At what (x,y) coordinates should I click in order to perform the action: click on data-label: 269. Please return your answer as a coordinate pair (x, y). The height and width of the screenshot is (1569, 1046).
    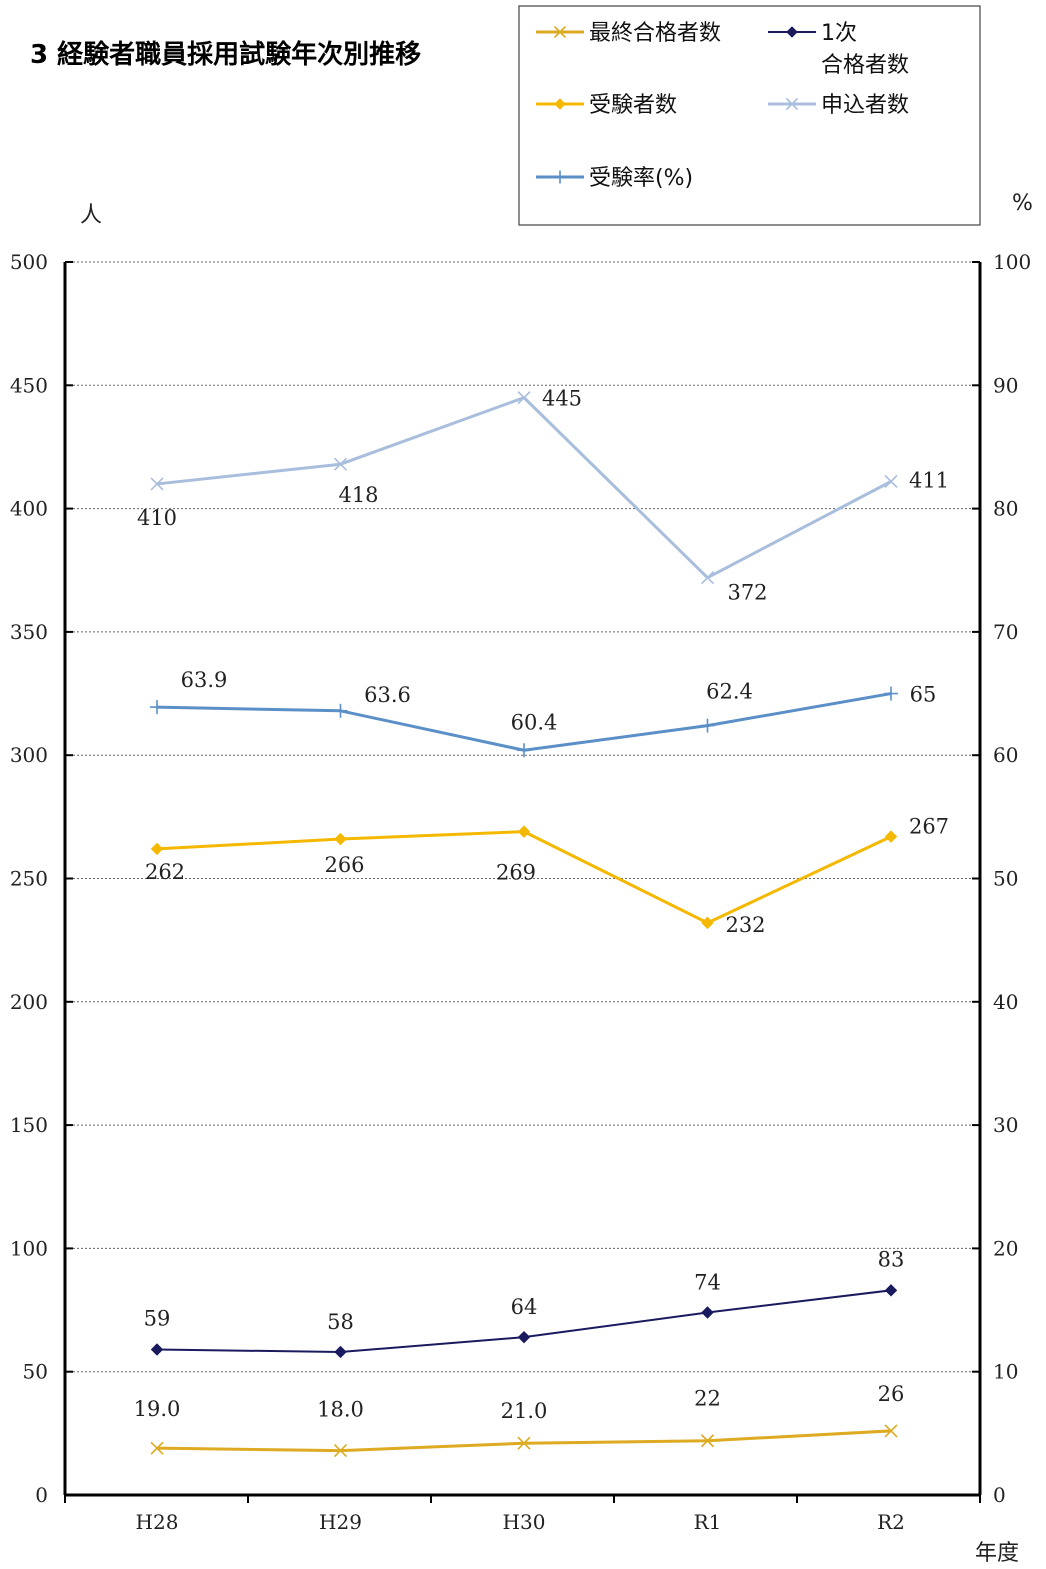
    Looking at the image, I should click on (516, 873).